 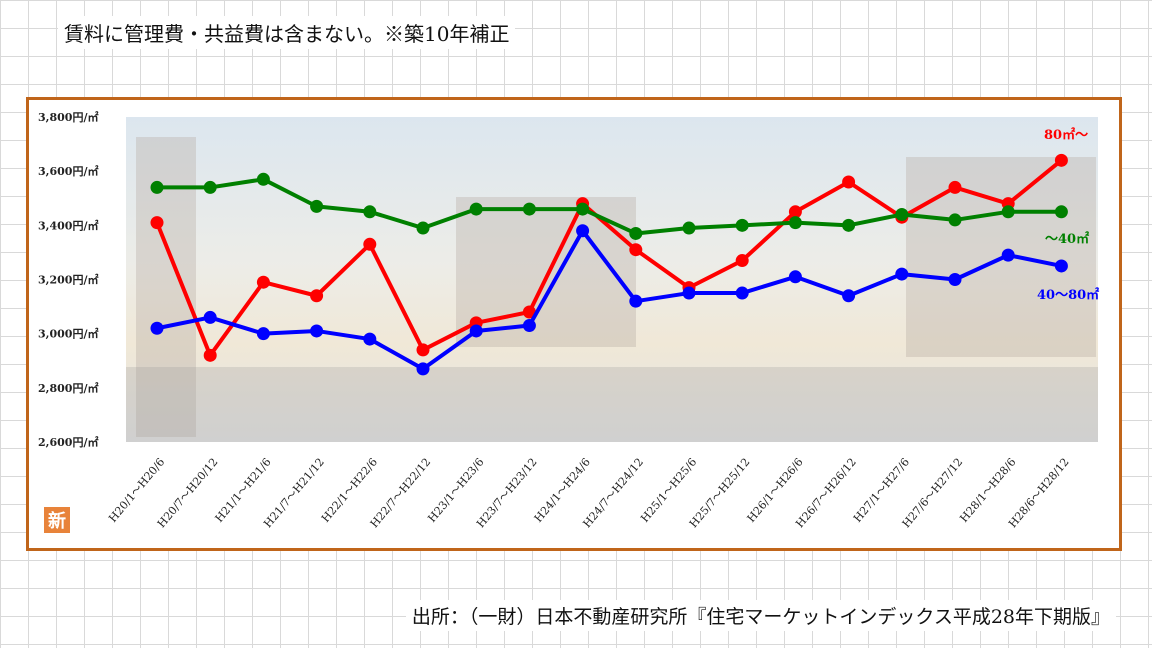 What do you see at coordinates (562, 490) in the screenshot?
I see `x-tick-label: H24/1～H24/6` at bounding box center [562, 490].